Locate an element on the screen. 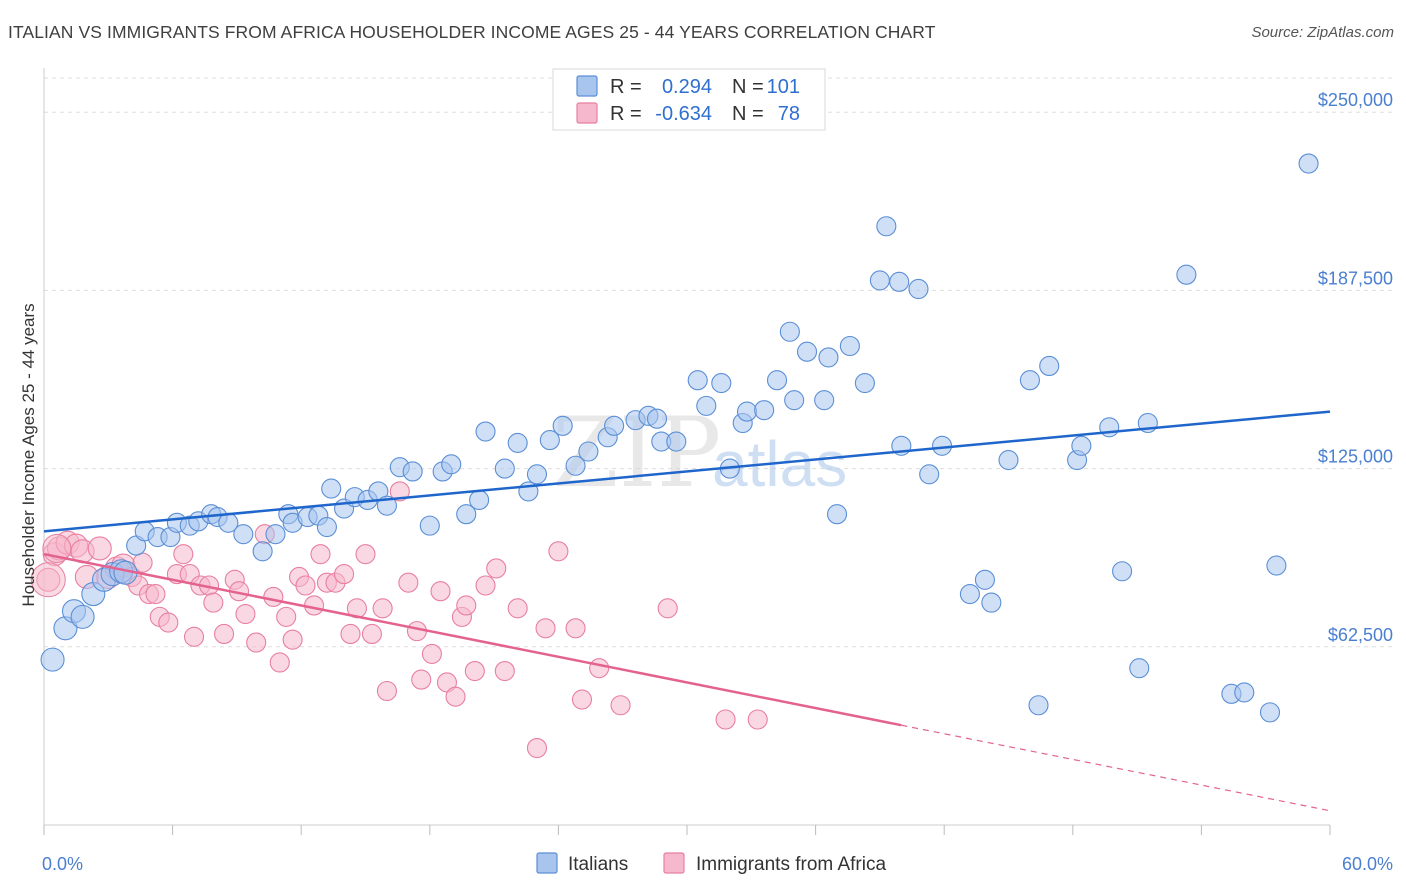  trend-line-africa-extension is located at coordinates (1116, 768).